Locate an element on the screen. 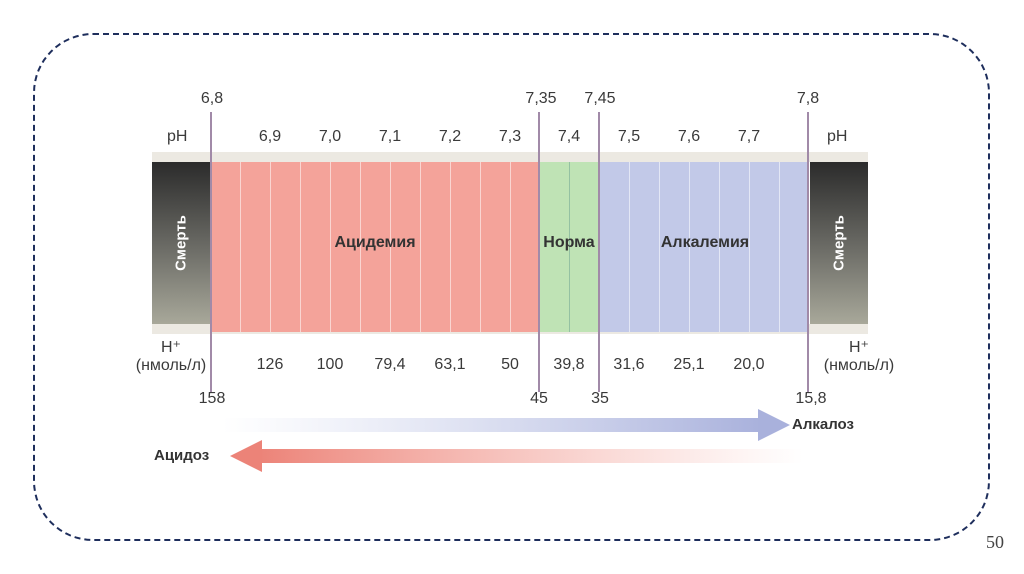 This screenshot has width=1024, height=574. acidosis-label: Ацидоз is located at coordinates (182, 455).